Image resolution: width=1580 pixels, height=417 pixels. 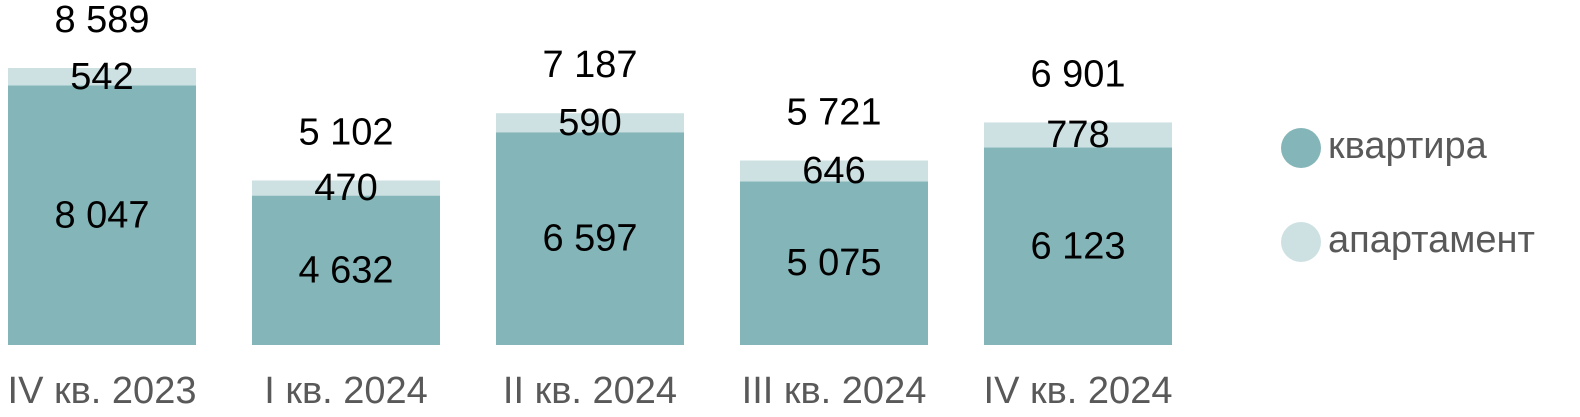 What do you see at coordinates (345, 132) in the screenshot?
I see `total-label: 5 102` at bounding box center [345, 132].